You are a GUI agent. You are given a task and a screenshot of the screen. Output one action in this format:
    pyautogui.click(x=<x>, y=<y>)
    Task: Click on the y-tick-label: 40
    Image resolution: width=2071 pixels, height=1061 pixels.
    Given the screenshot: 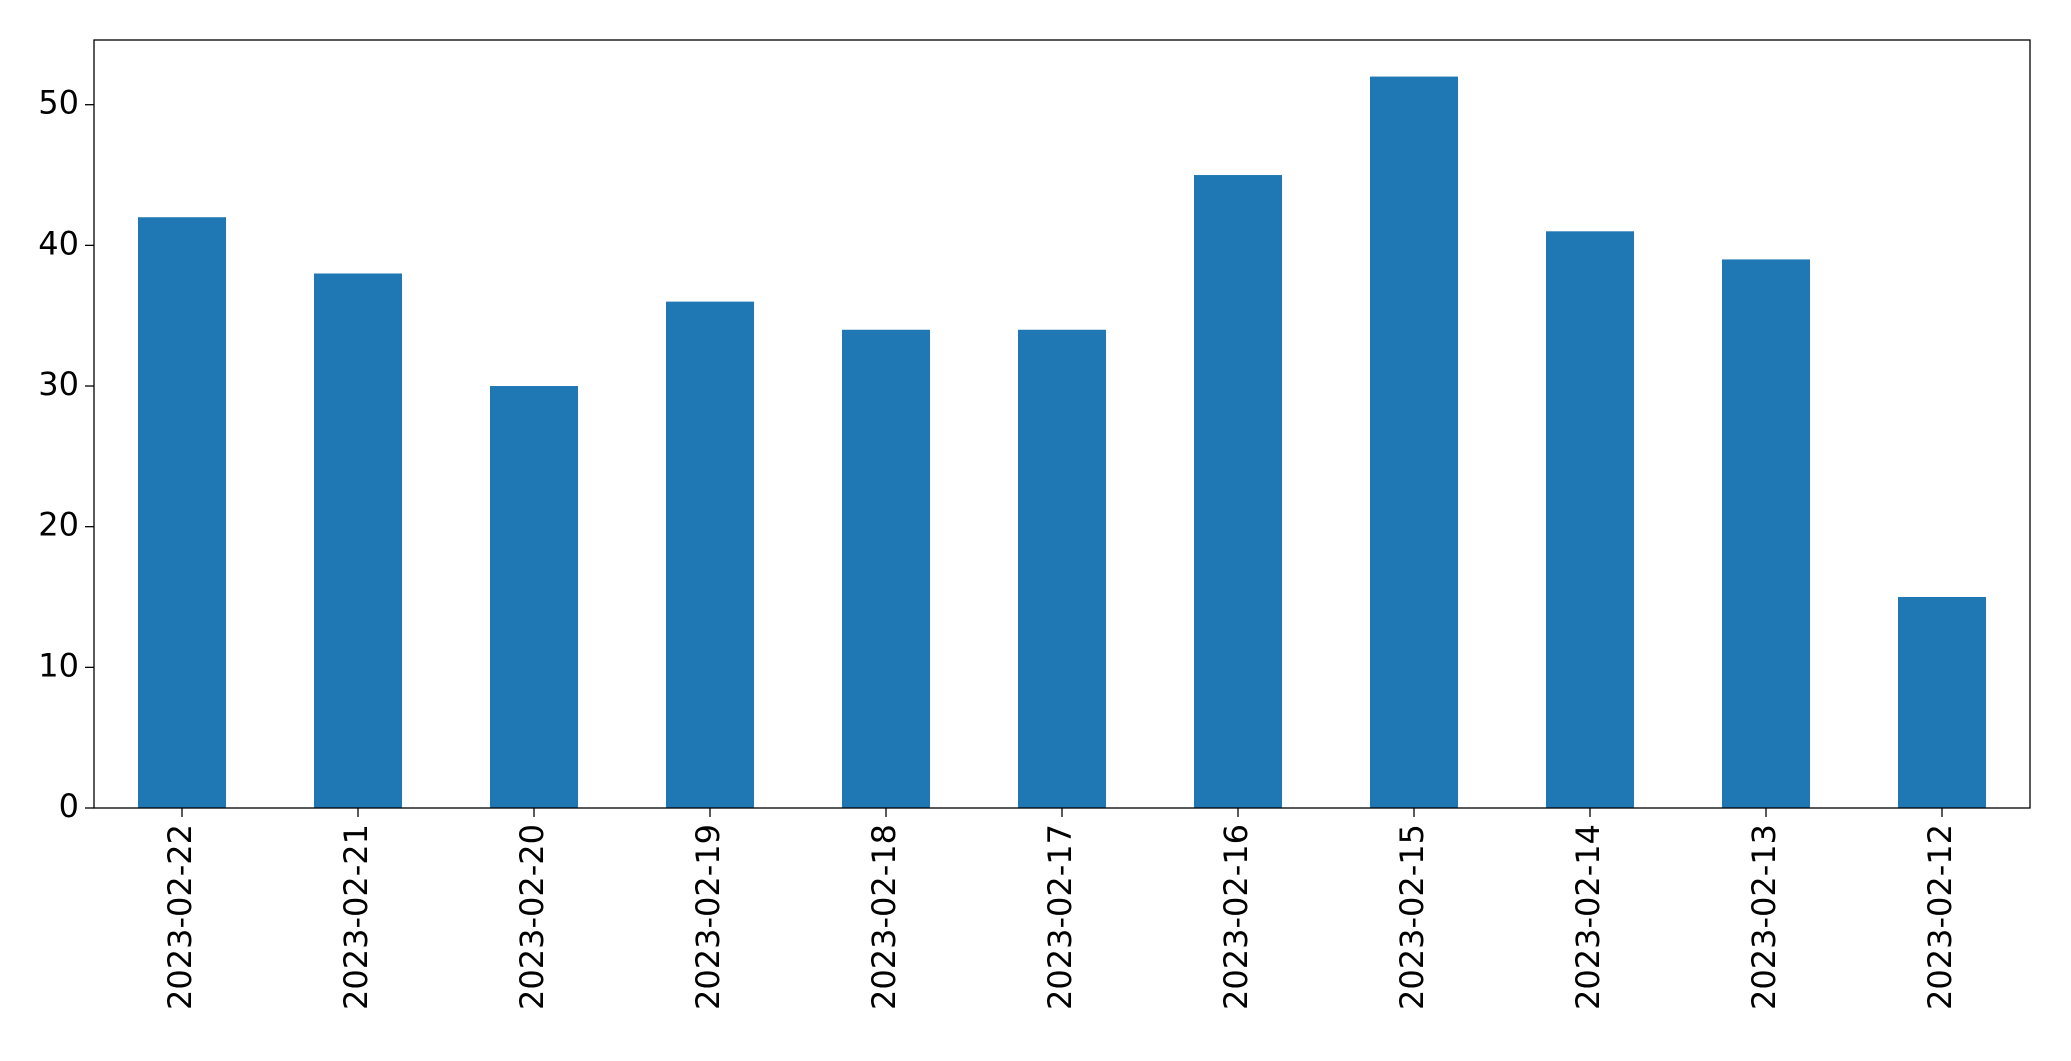 What is the action you would take?
    pyautogui.click(x=58, y=243)
    